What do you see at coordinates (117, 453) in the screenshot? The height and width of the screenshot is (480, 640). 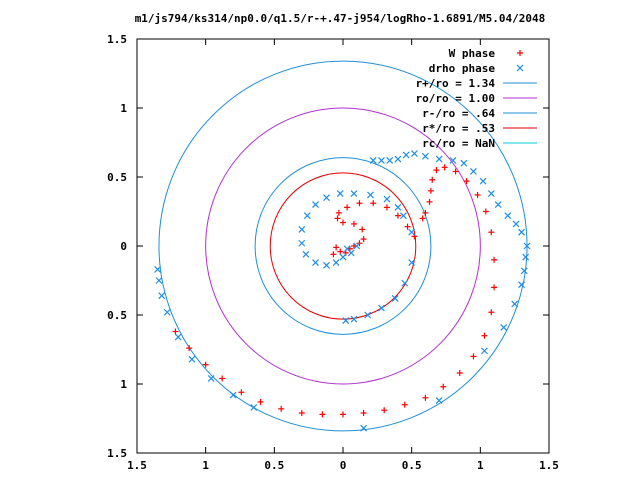 I see `y-tick-label-6: 1.5` at bounding box center [117, 453].